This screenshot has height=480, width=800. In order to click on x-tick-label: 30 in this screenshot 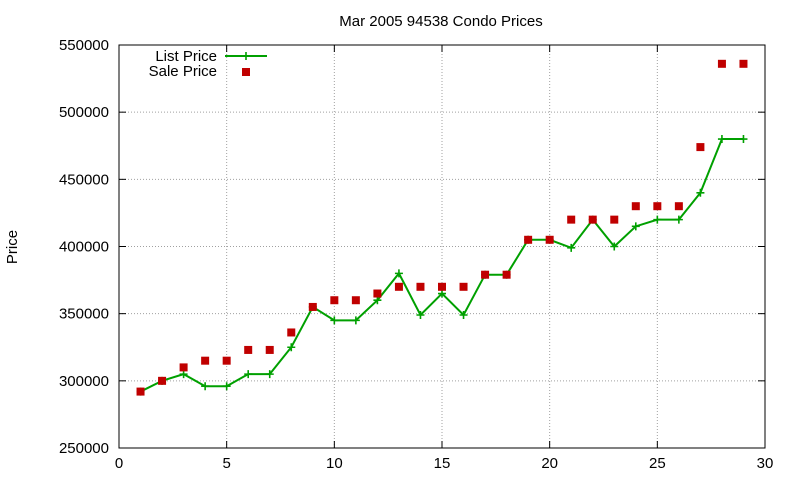, I will do `click(765, 463)`.